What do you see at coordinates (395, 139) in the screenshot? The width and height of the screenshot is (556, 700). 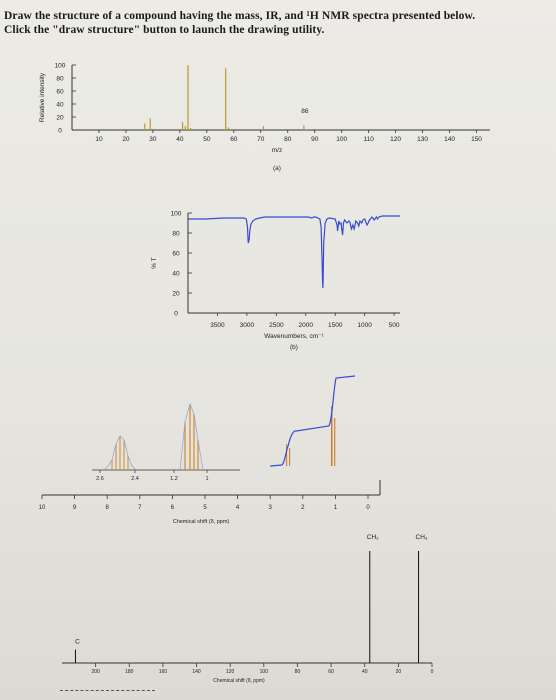 I see `mass-x-tick-label: 120` at bounding box center [395, 139].